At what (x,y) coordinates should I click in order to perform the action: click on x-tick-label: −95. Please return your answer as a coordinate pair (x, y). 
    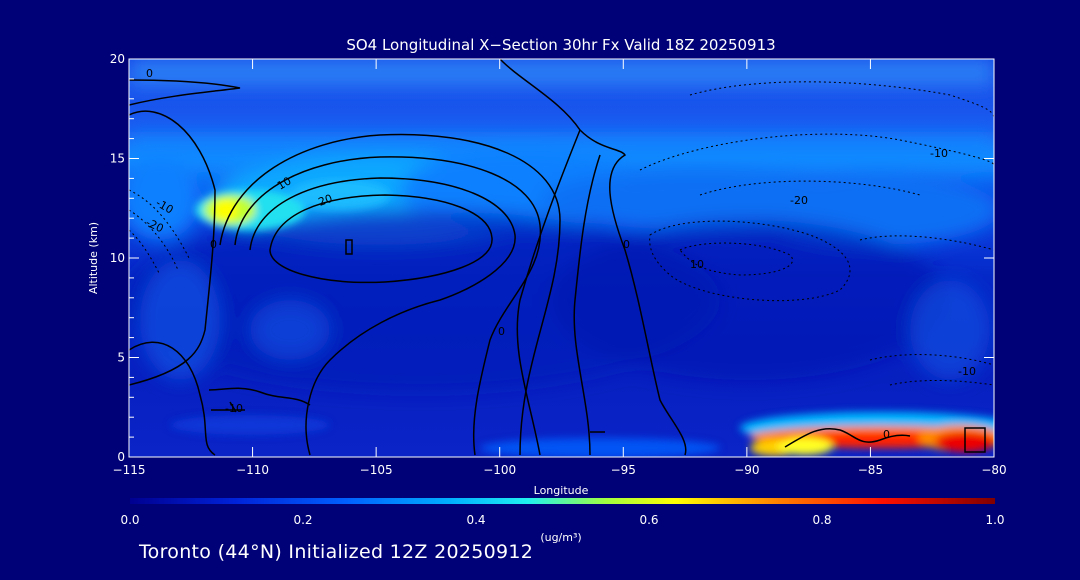
    Looking at the image, I should click on (623, 470).